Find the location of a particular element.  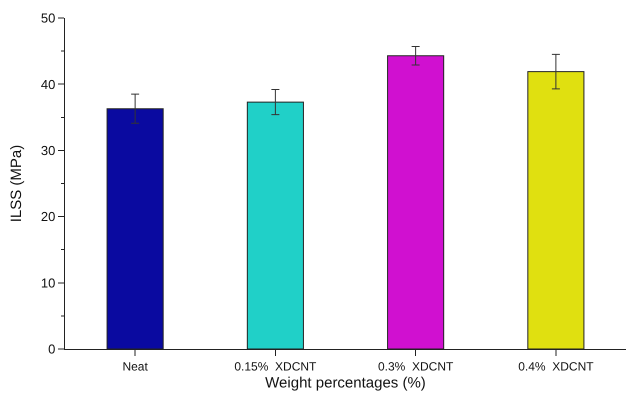

x-axis-title: Weight percentages (%) is located at coordinates (345, 383).